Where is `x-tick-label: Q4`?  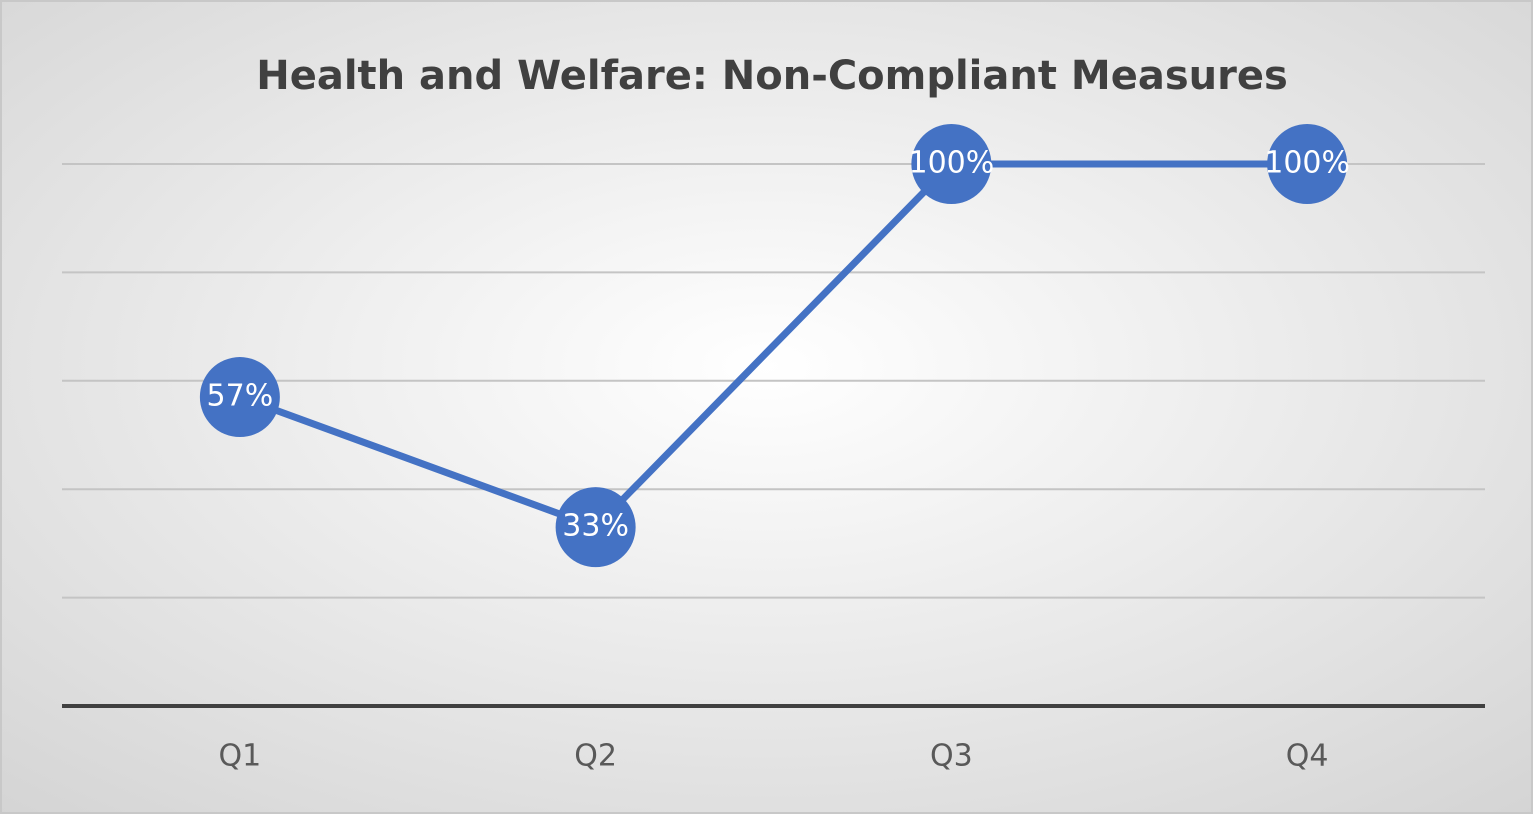 x-tick-label: Q4 is located at coordinates (1307, 756).